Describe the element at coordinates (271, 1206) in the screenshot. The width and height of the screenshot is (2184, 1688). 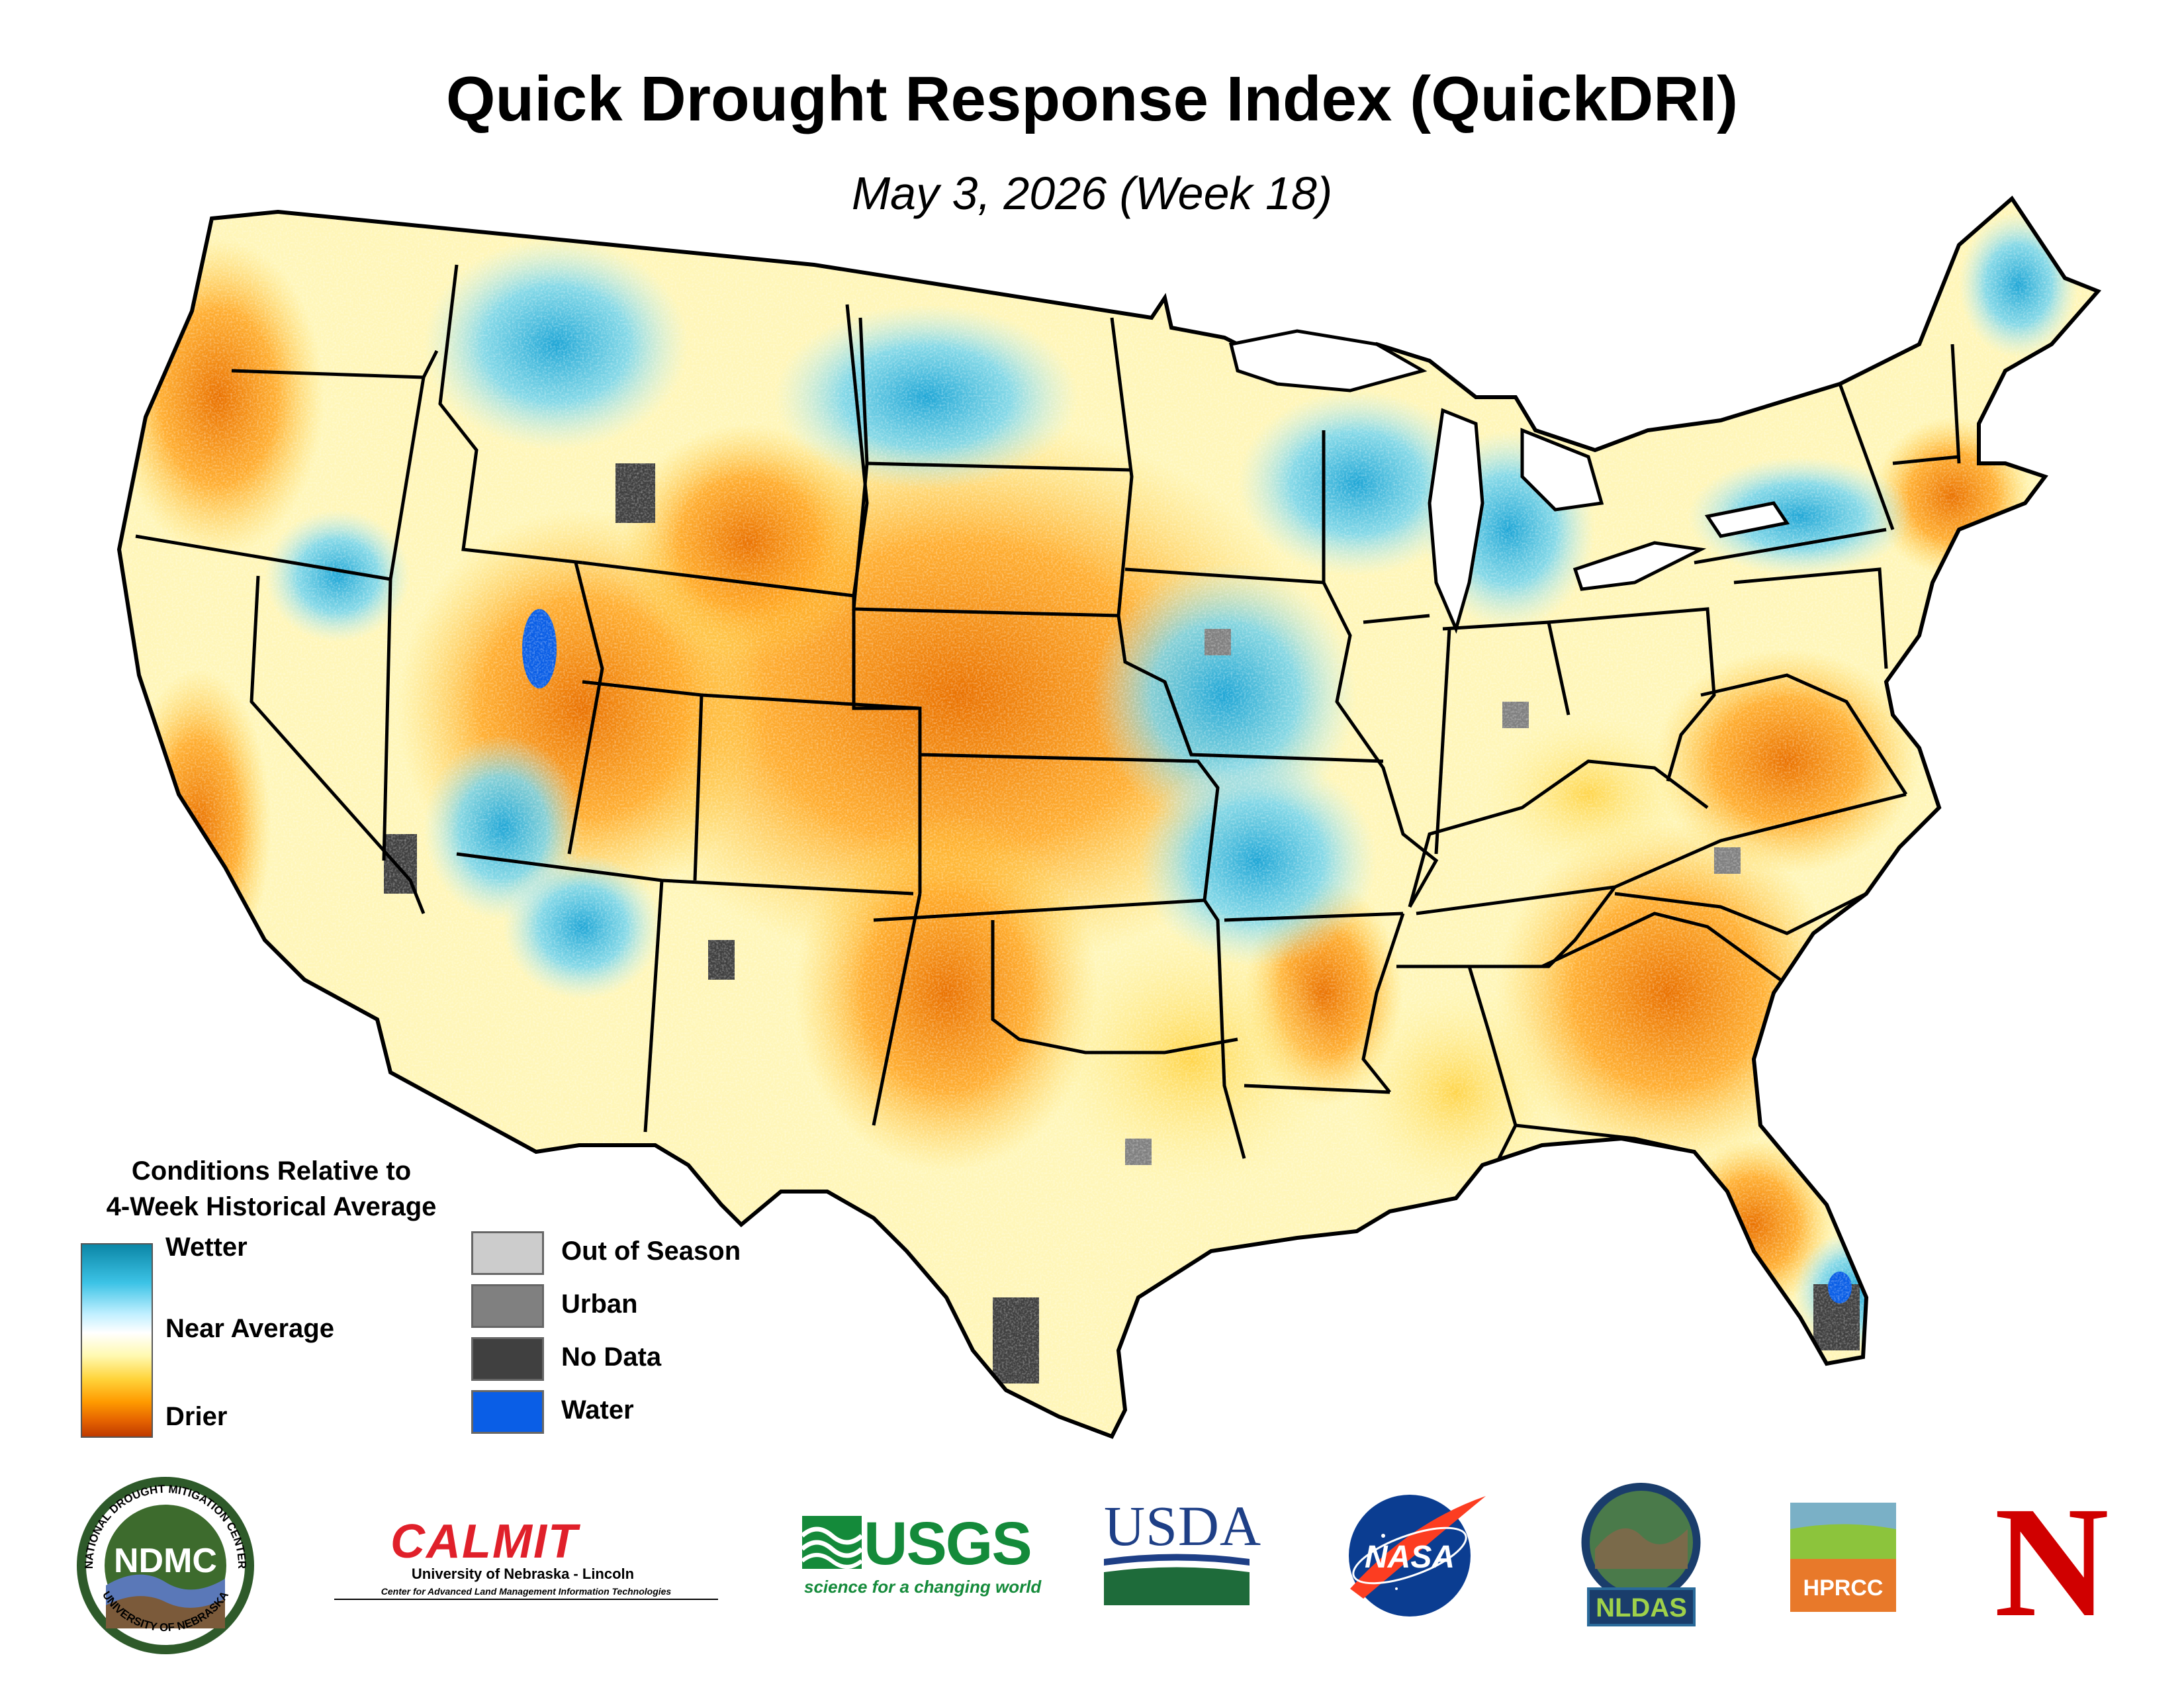
I see `legend-title-line2: 4-Week Historical Average` at that location.